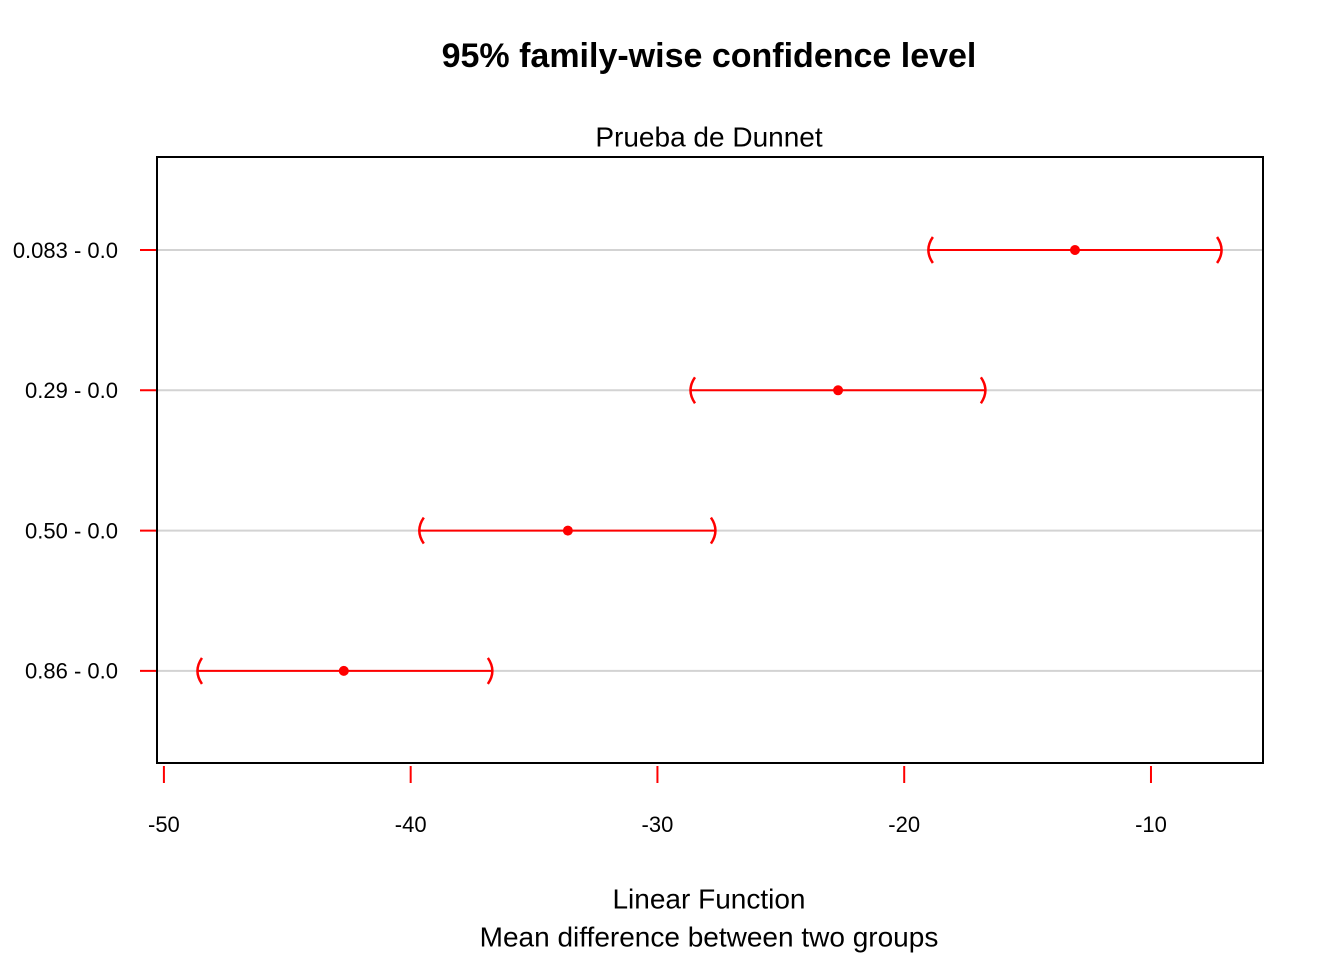 This screenshot has width=1344, height=960. I want to click on x-axis-label: Mean difference between two groups, so click(709, 936).